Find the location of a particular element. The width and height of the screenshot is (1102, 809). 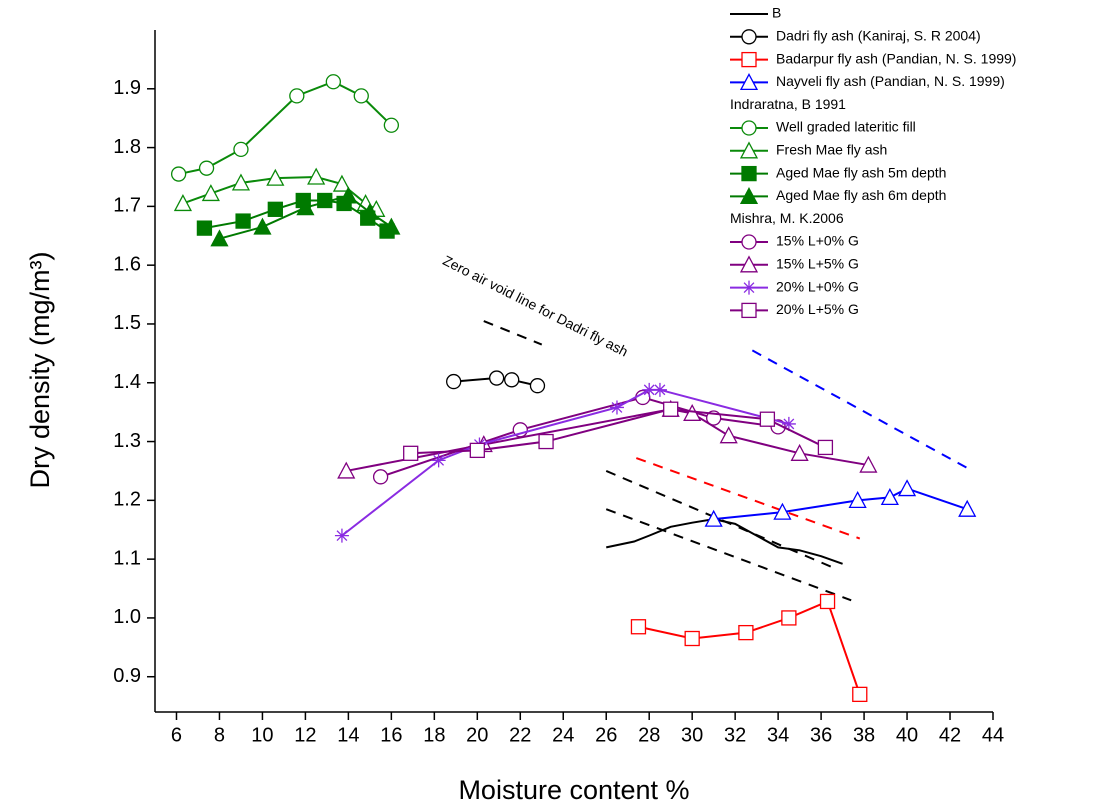

x-tick-label: 42 is located at coordinates (950, 735).